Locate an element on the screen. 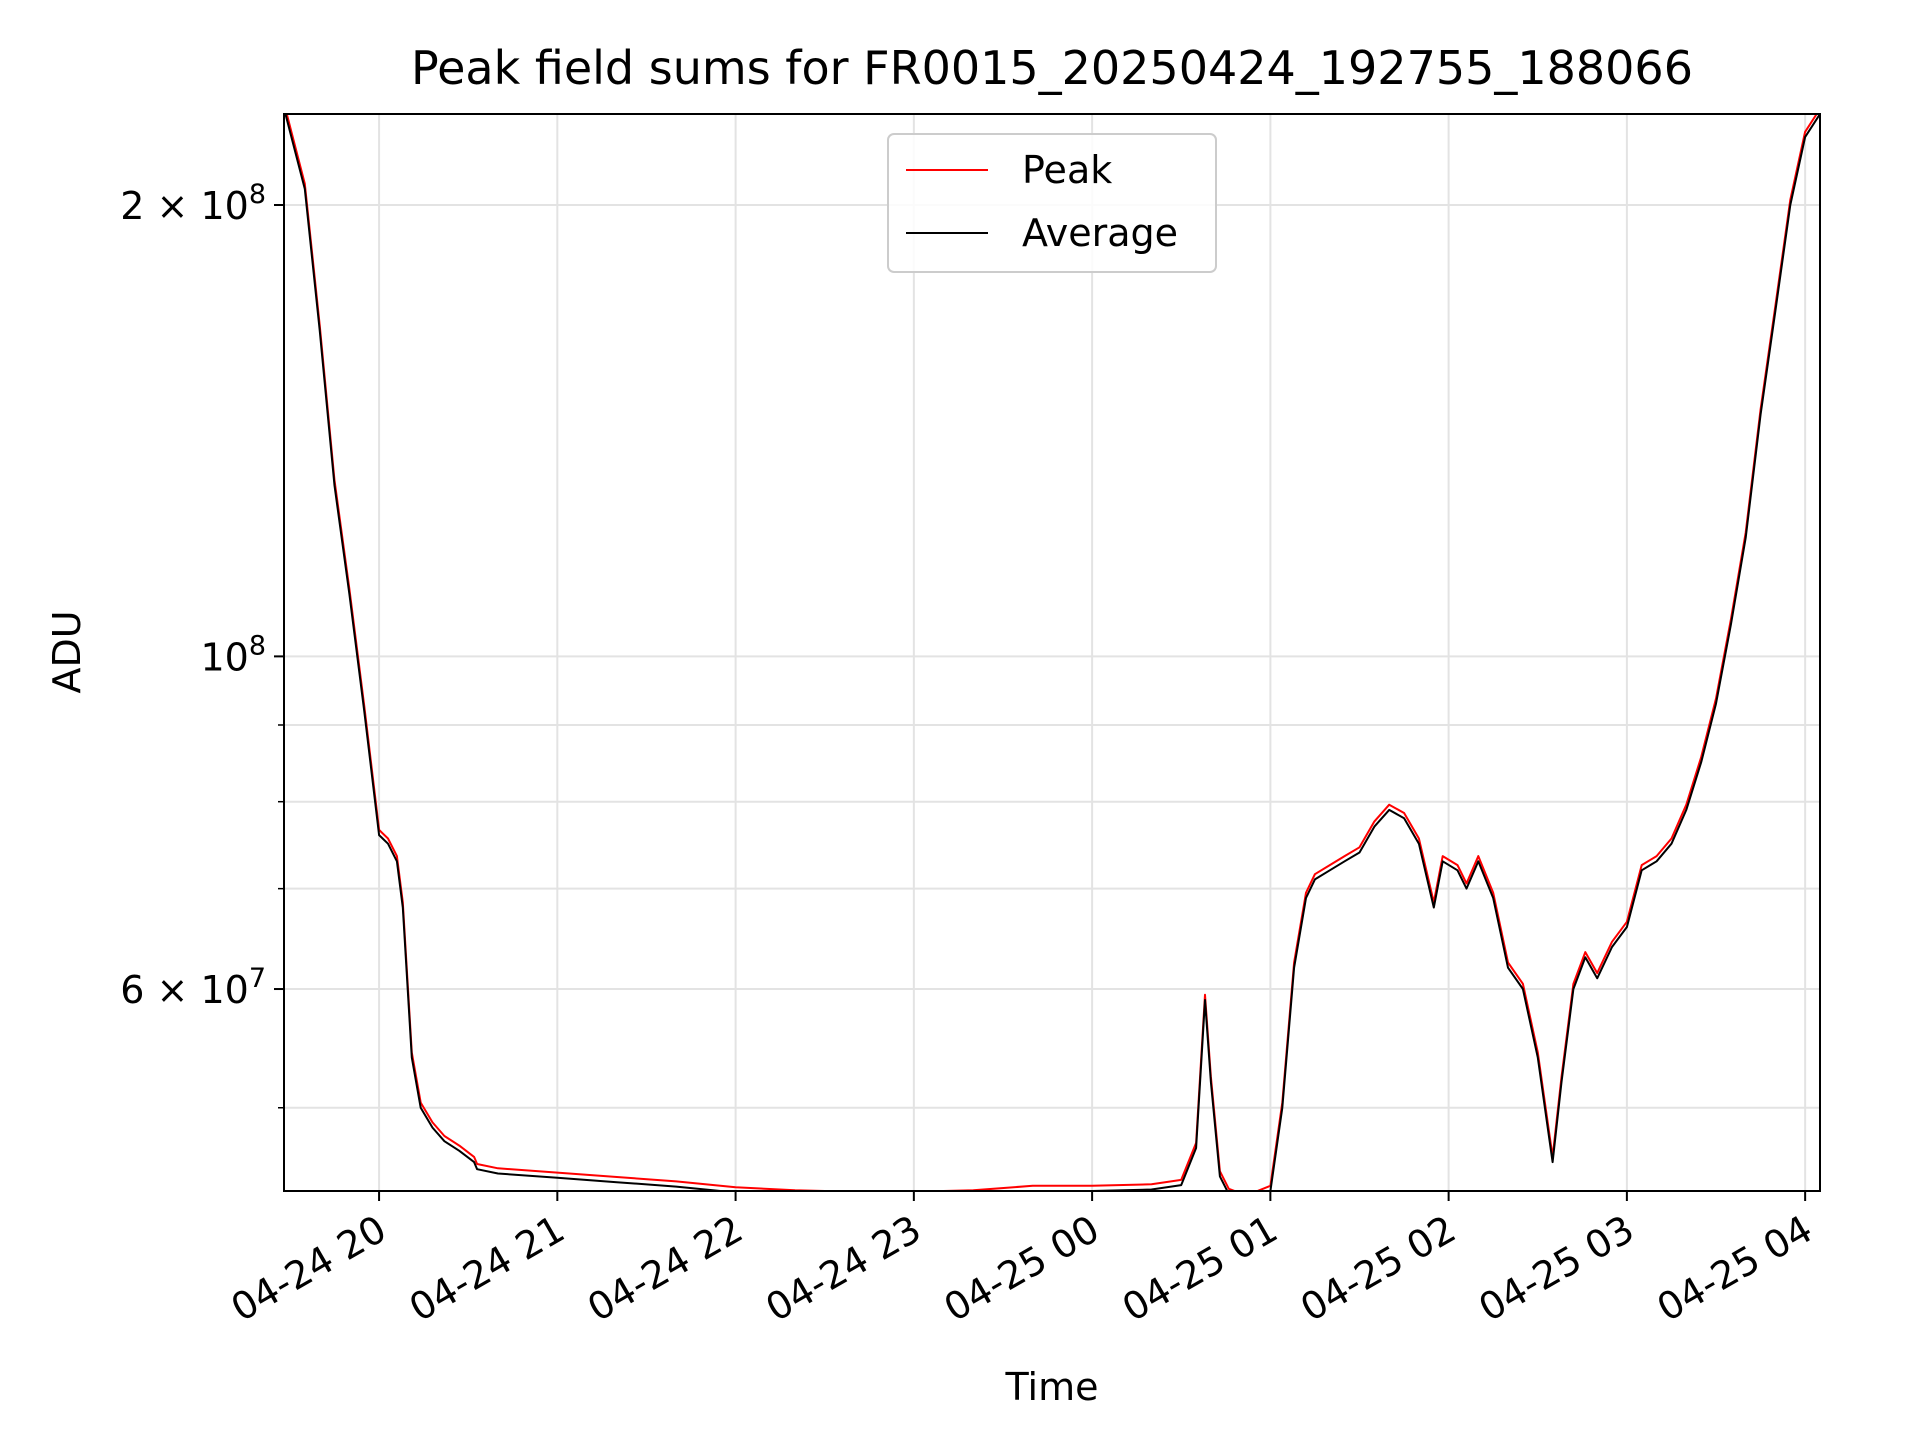 This screenshot has height=1440, width=1920. legend: Peak Average is located at coordinates (1052, 203).